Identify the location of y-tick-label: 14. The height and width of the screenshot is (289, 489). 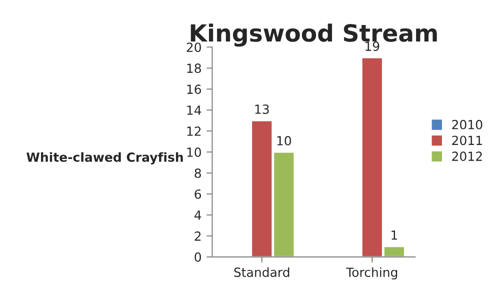
(194, 110).